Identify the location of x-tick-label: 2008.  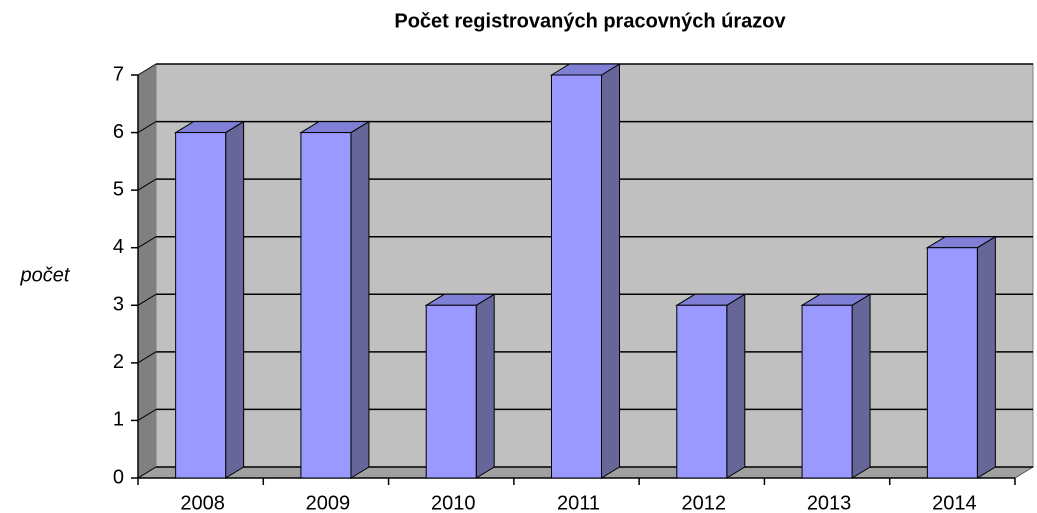
(202, 502).